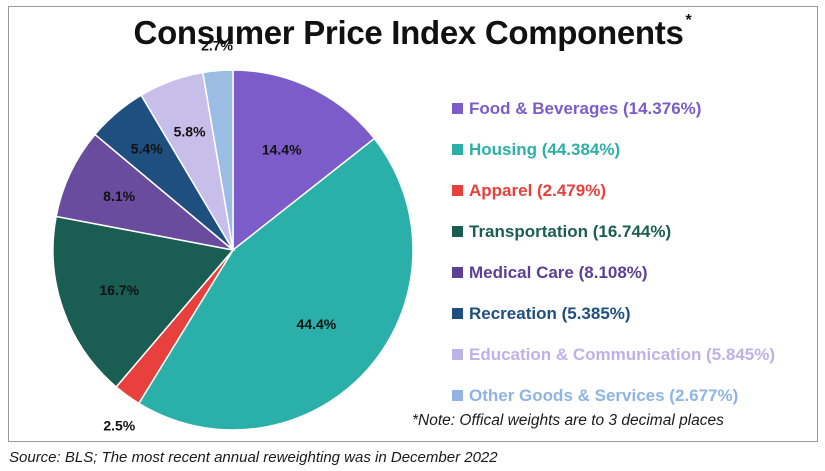 Image resolution: width=825 pixels, height=471 pixels. I want to click on legend-label: Education & Communication (5.845%), so click(622, 354).